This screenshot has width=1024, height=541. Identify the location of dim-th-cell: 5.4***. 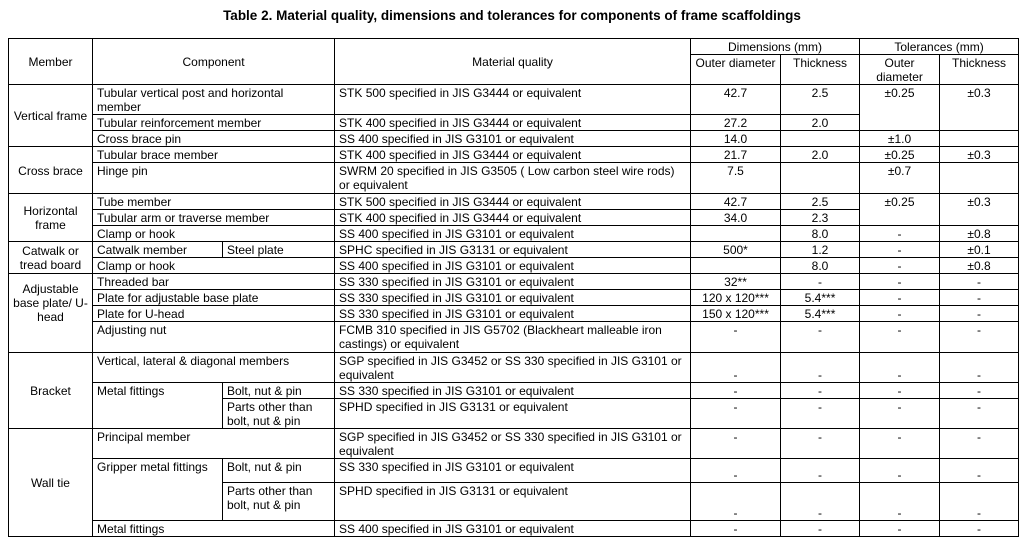
(820, 297).